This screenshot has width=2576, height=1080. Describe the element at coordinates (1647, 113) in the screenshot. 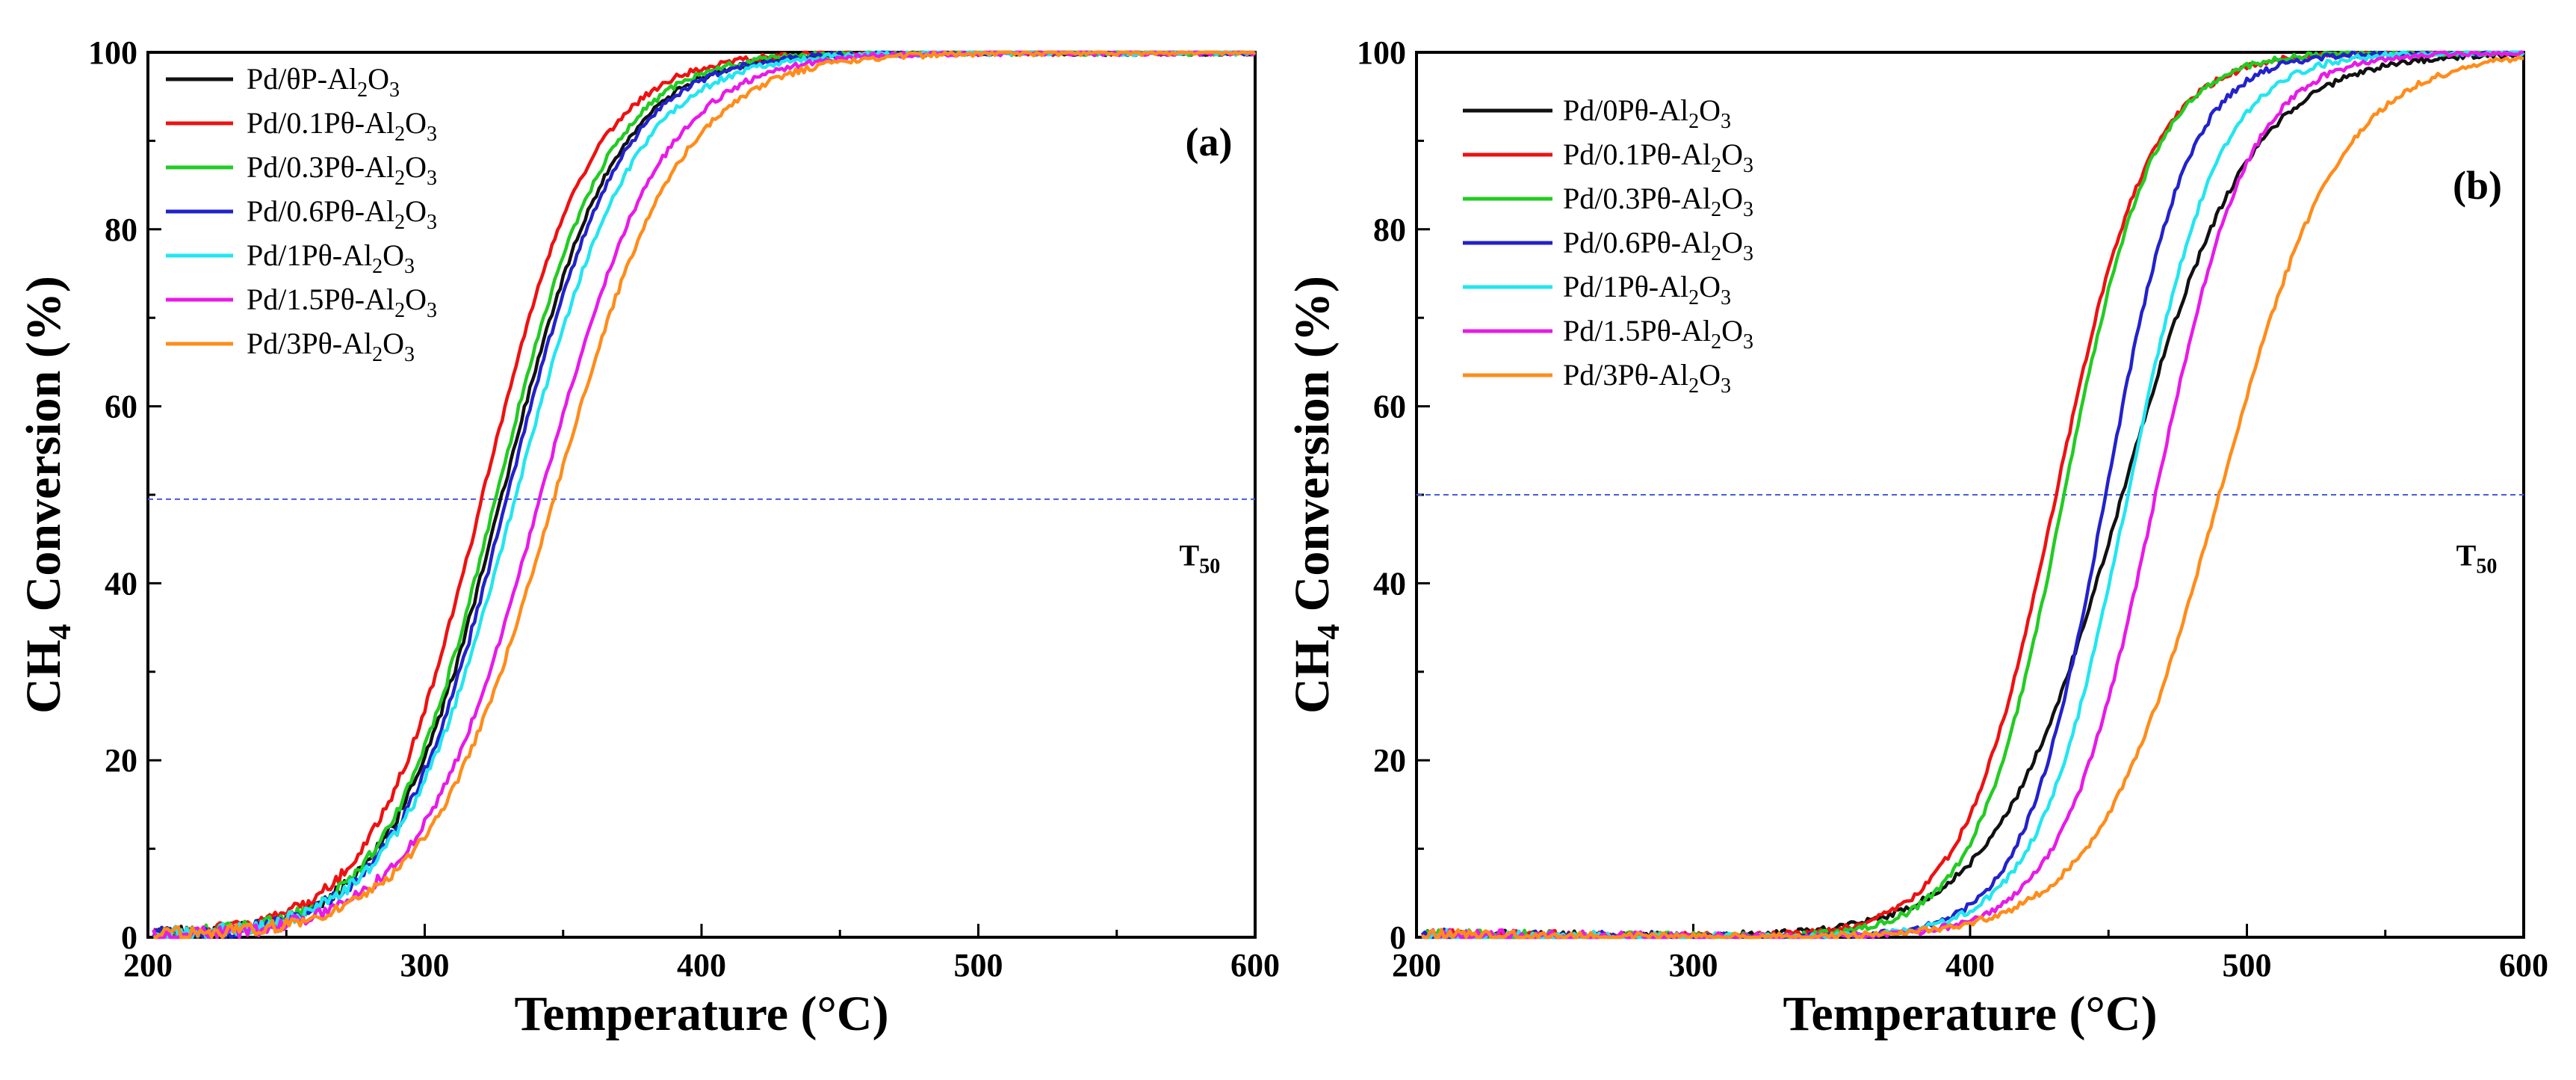

I see `legend-entry-label: Pd/0Pθ-Al2O3` at that location.